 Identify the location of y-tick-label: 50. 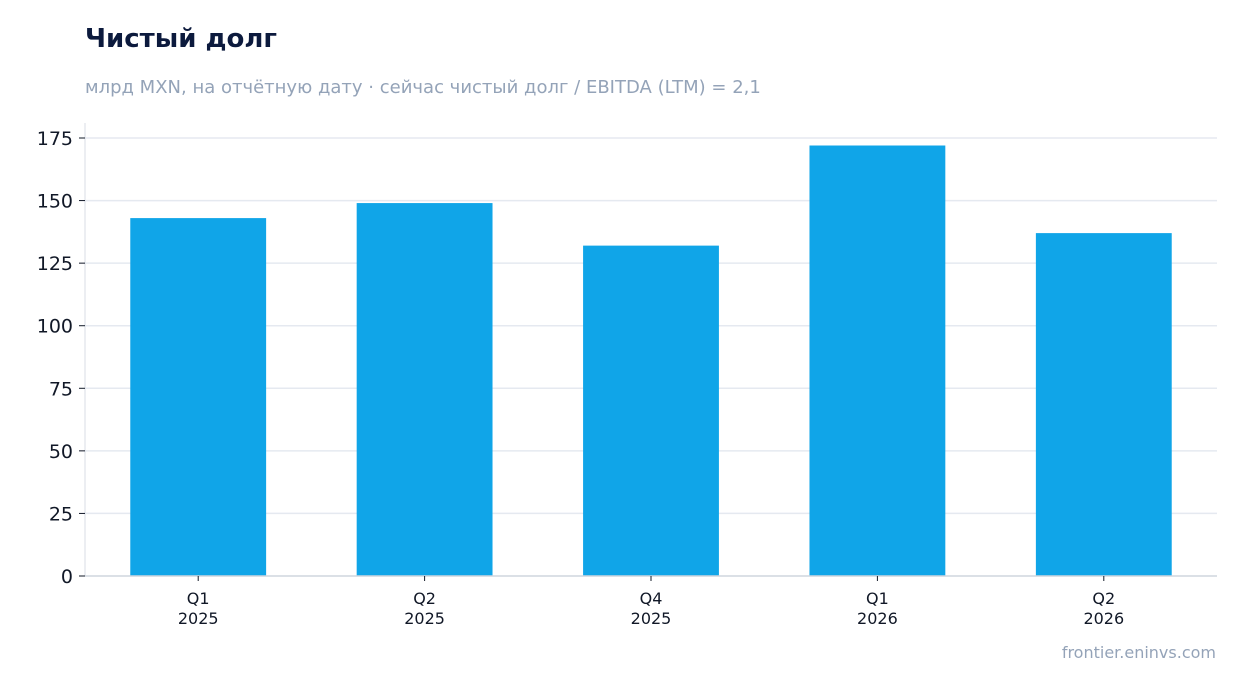
(61, 452).